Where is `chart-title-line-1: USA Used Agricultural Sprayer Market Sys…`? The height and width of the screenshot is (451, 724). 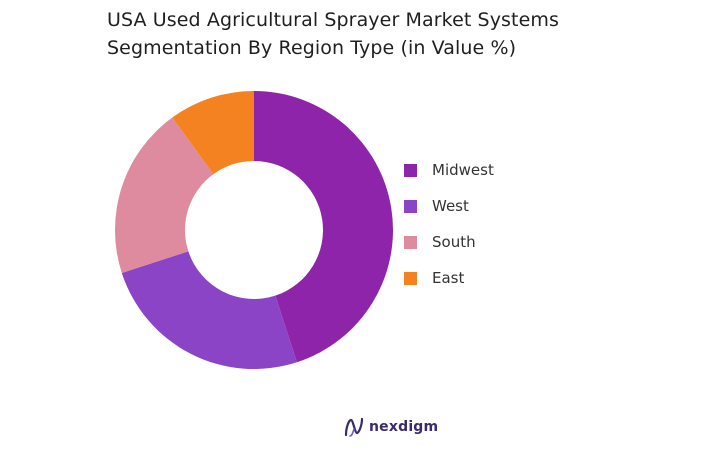
chart-title-line-1: USA Used Agricultural Sprayer Market Sys… is located at coordinates (333, 20).